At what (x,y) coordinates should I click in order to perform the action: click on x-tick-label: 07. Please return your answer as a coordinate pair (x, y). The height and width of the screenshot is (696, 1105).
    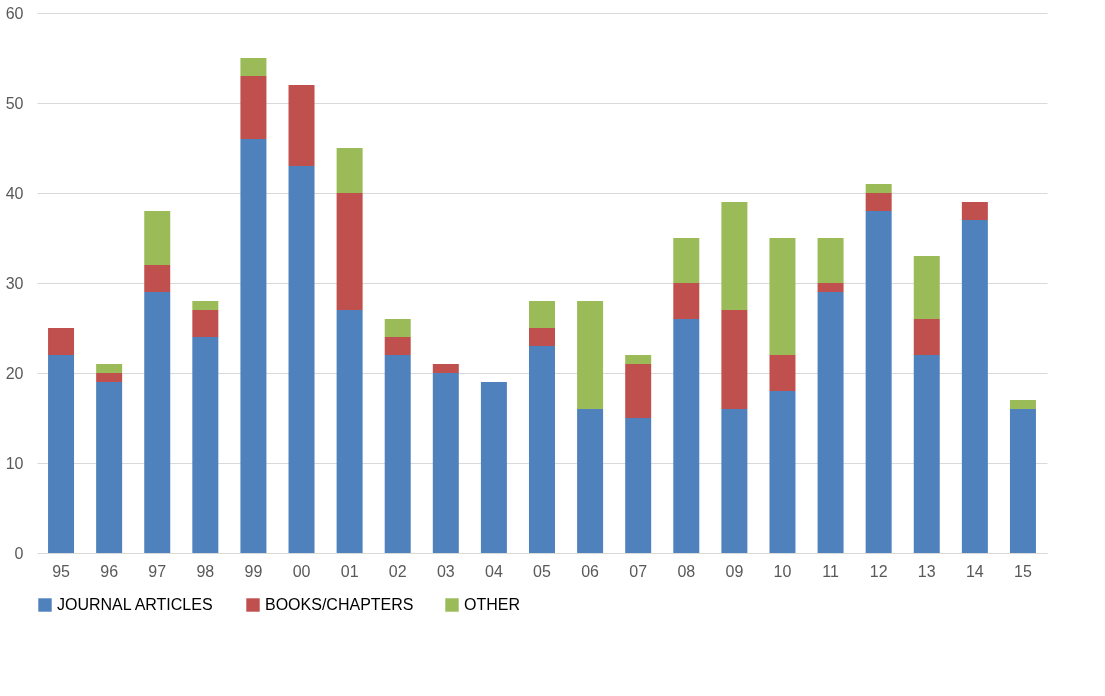
    Looking at the image, I should click on (638, 571).